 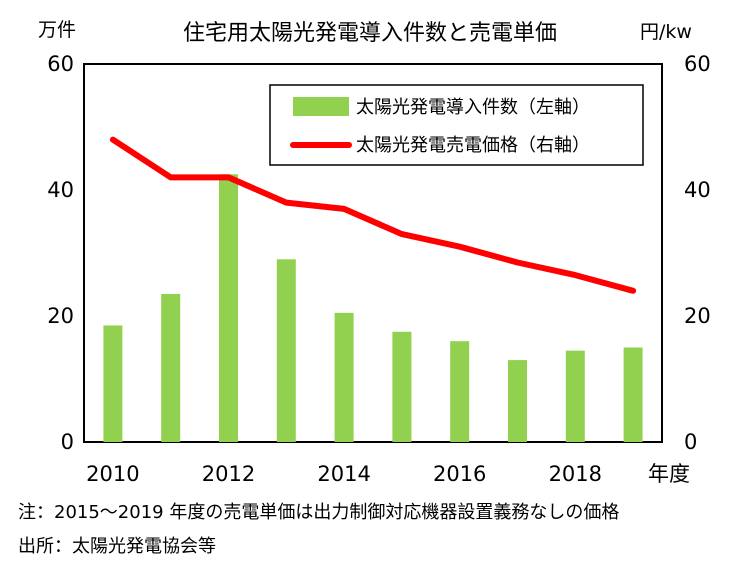 I want to click on y-left-tick-40: 40, so click(x=60, y=190).